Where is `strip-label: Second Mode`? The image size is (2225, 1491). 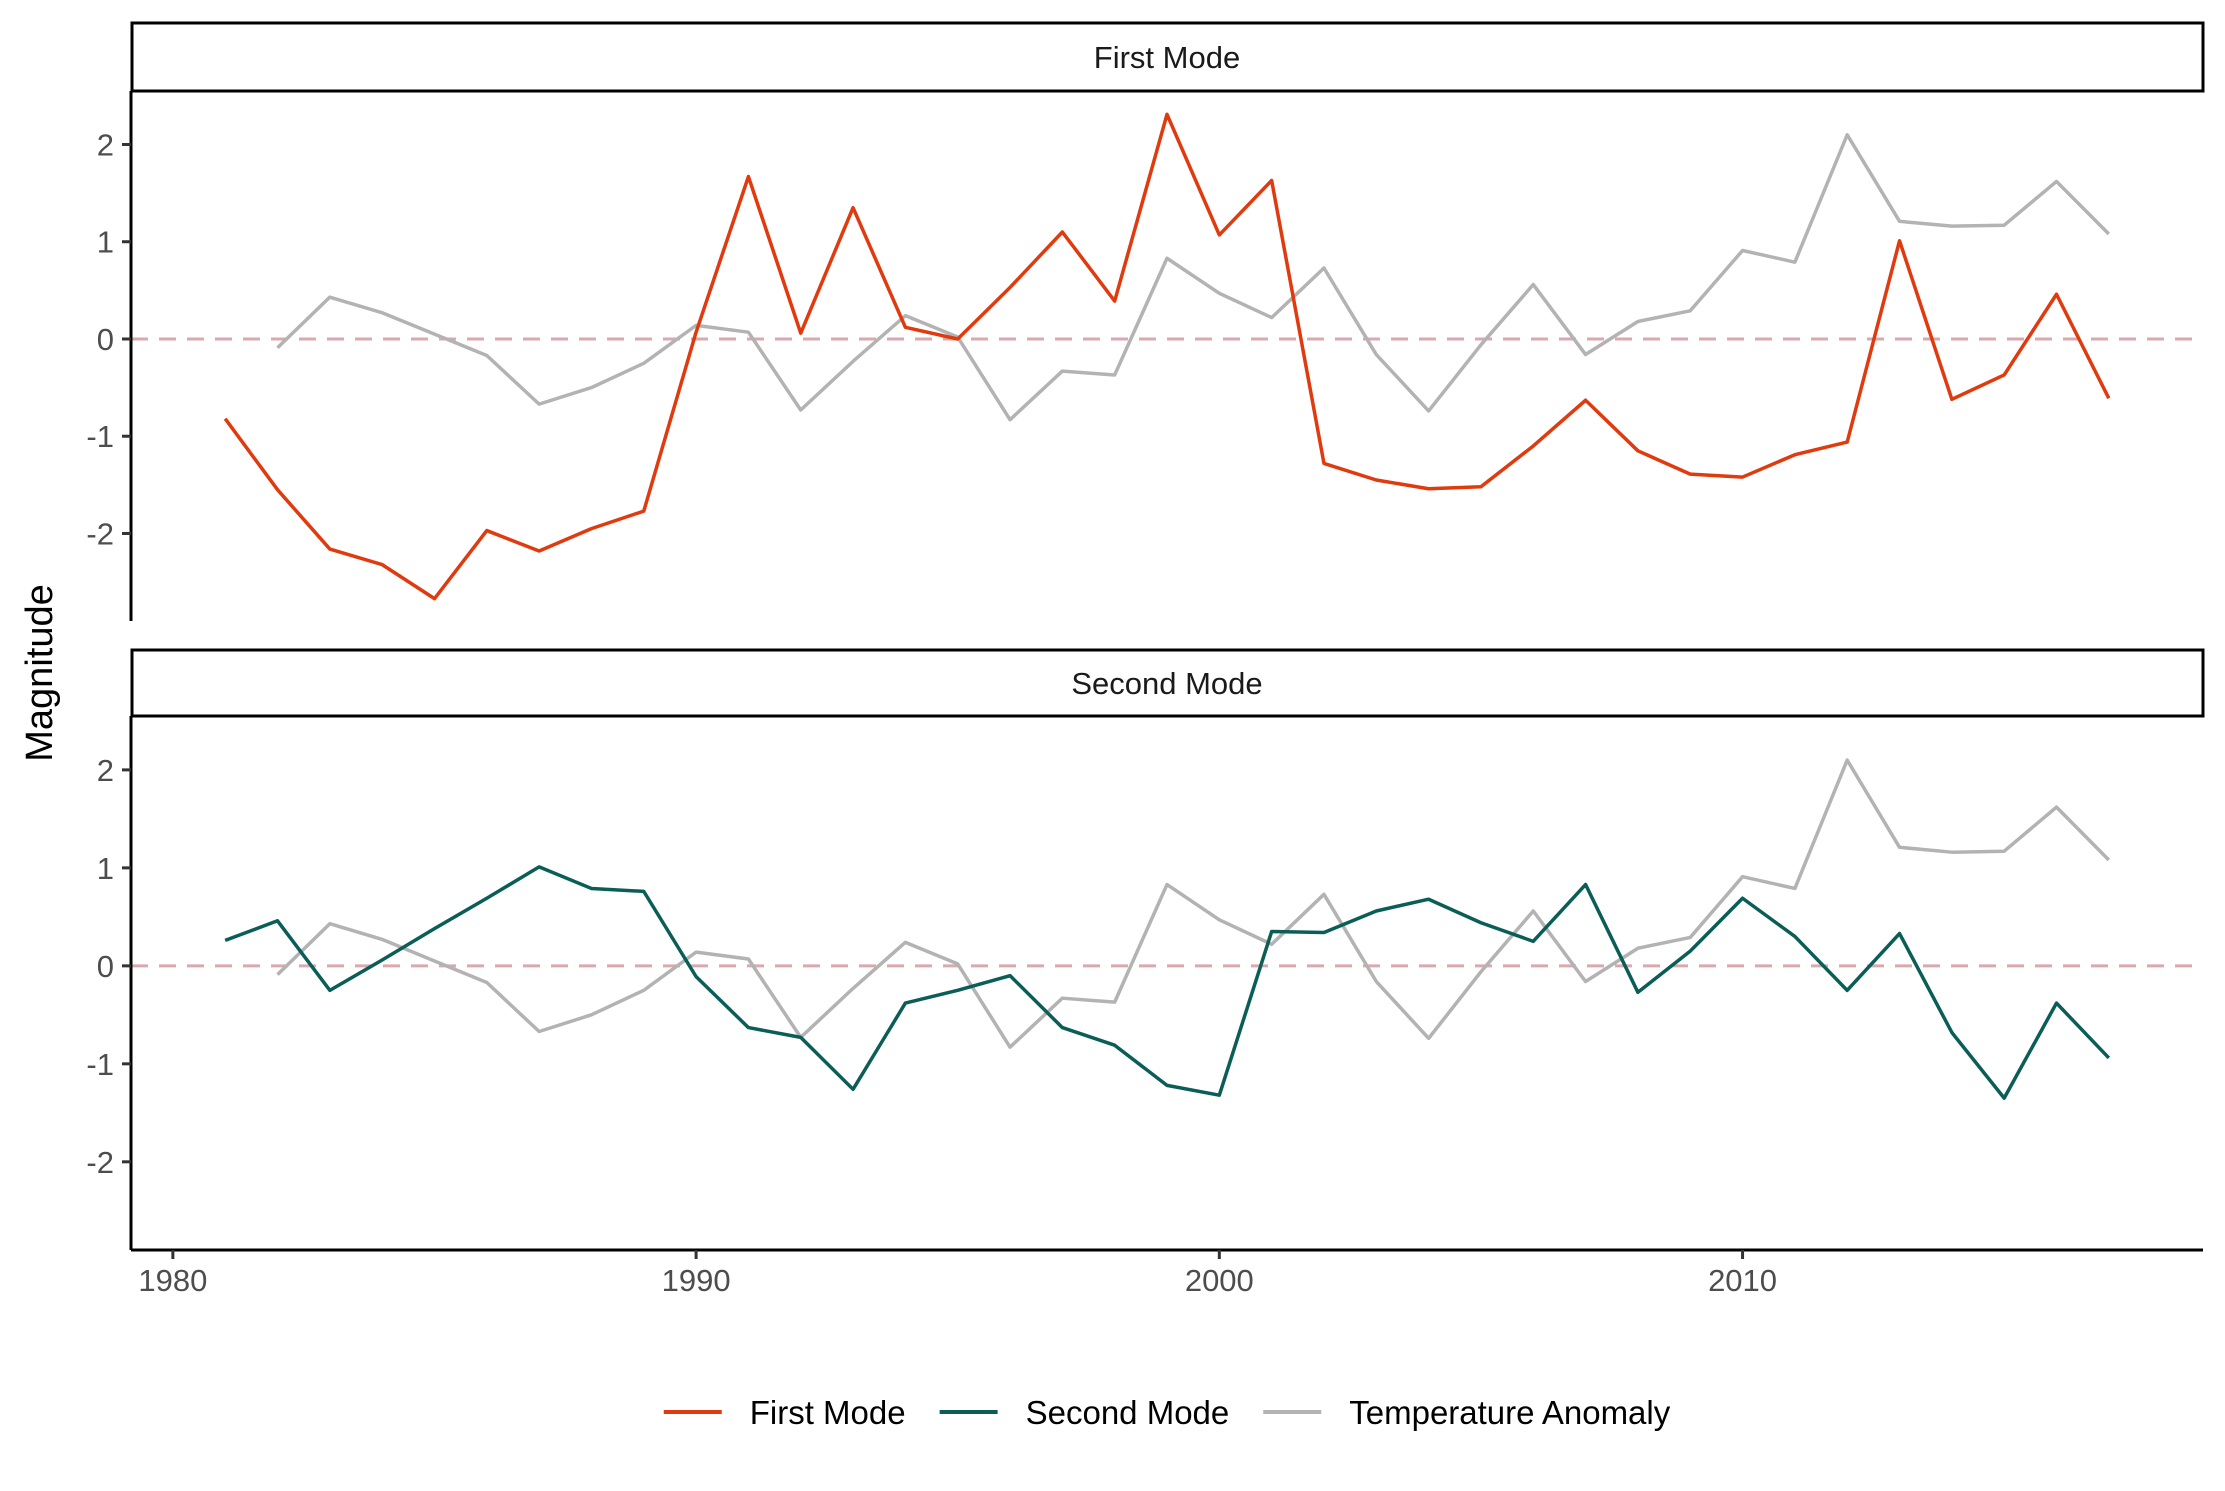 strip-label: Second Mode is located at coordinates (1166, 683).